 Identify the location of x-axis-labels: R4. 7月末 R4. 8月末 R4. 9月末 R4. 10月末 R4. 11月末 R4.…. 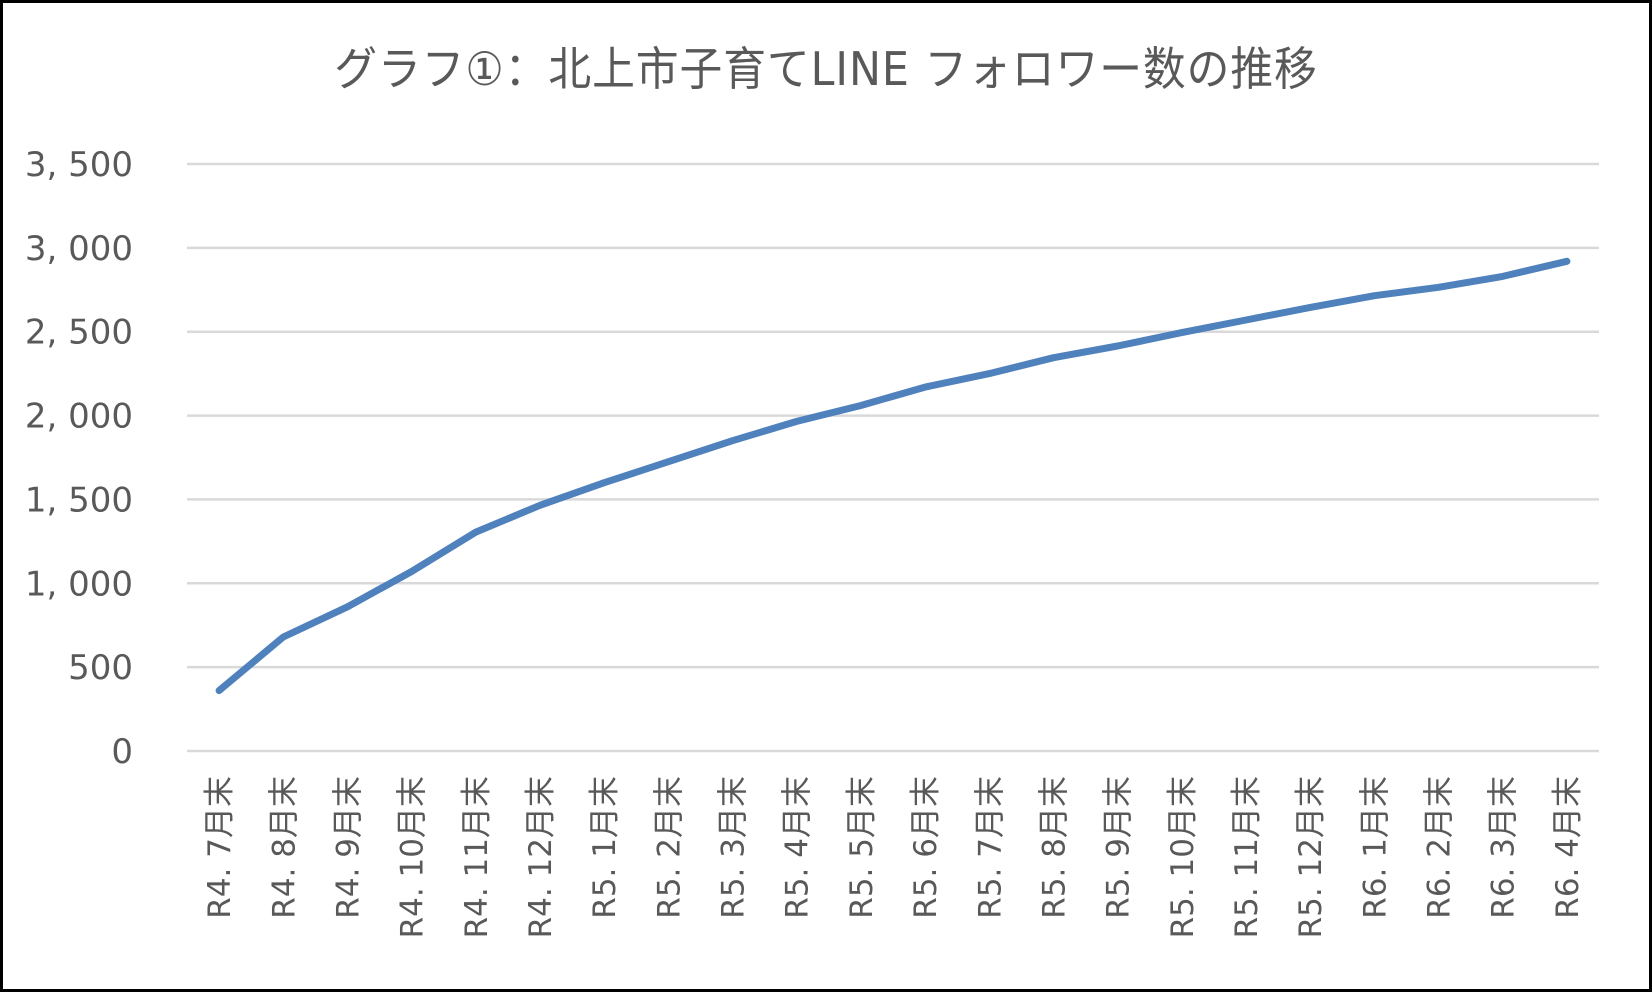
(894, 857).